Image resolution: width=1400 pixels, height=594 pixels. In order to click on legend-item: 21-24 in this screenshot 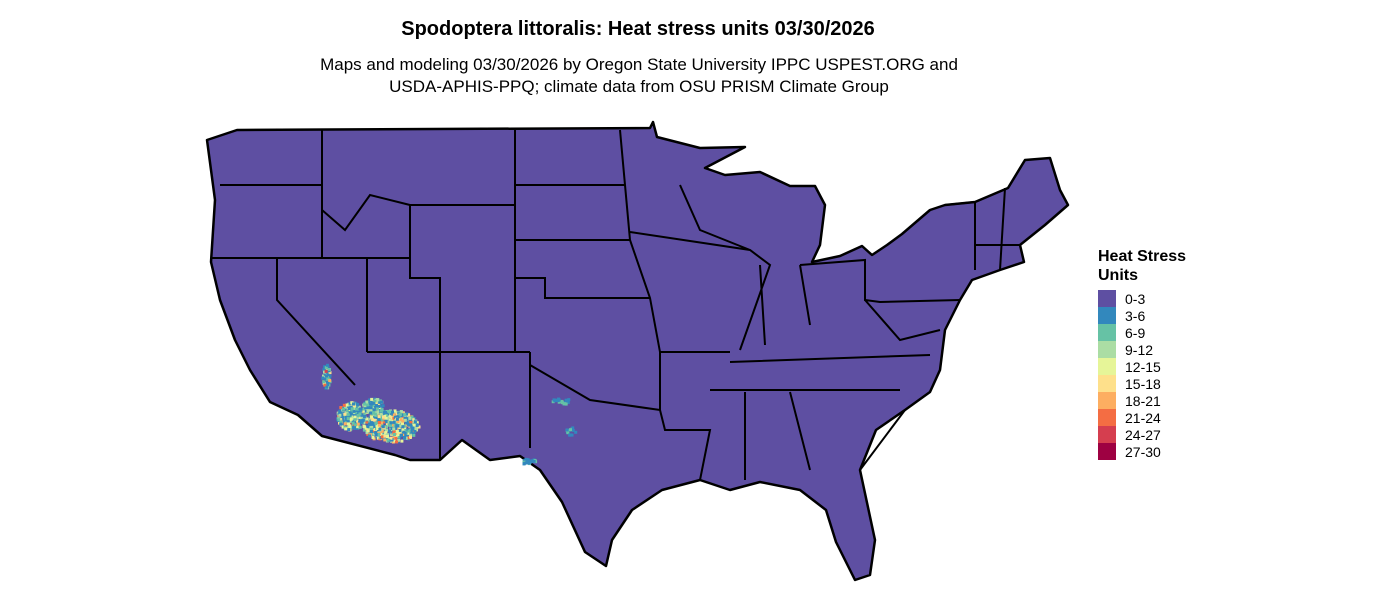, I will do `click(1153, 417)`.